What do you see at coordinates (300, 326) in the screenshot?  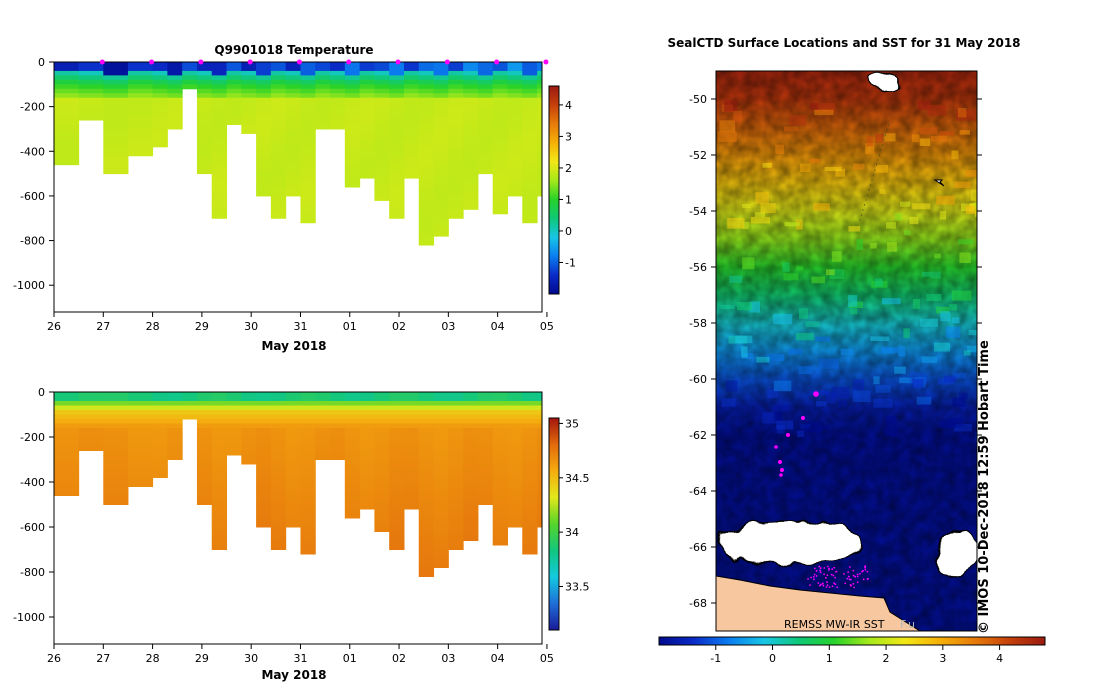 I see `x-tick-label: 31` at bounding box center [300, 326].